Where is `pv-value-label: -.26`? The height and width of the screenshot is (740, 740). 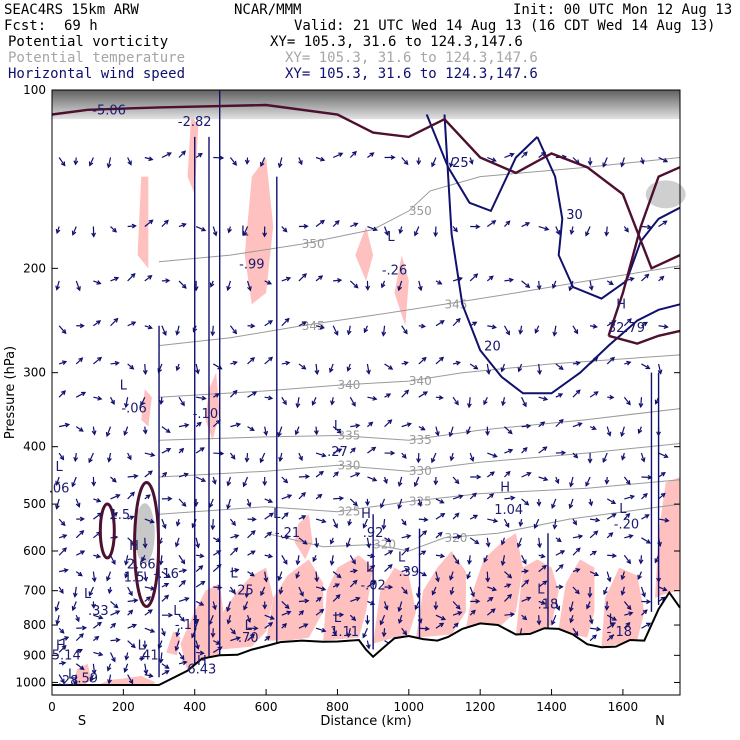
pv-value-label: -.26 is located at coordinates (394, 271).